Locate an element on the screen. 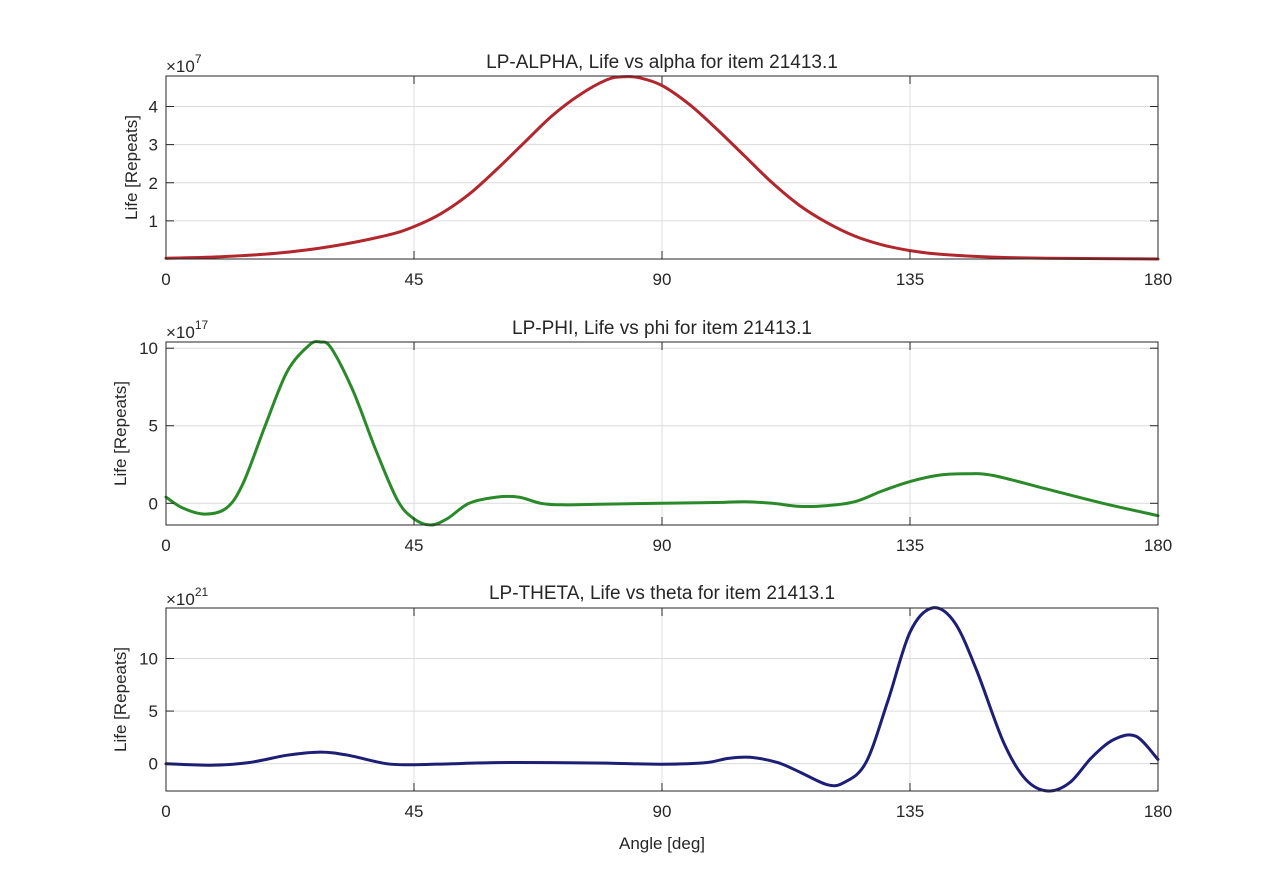 This screenshot has width=1280, height=890. x-tick-label-phi: 180 is located at coordinates (1158, 545).